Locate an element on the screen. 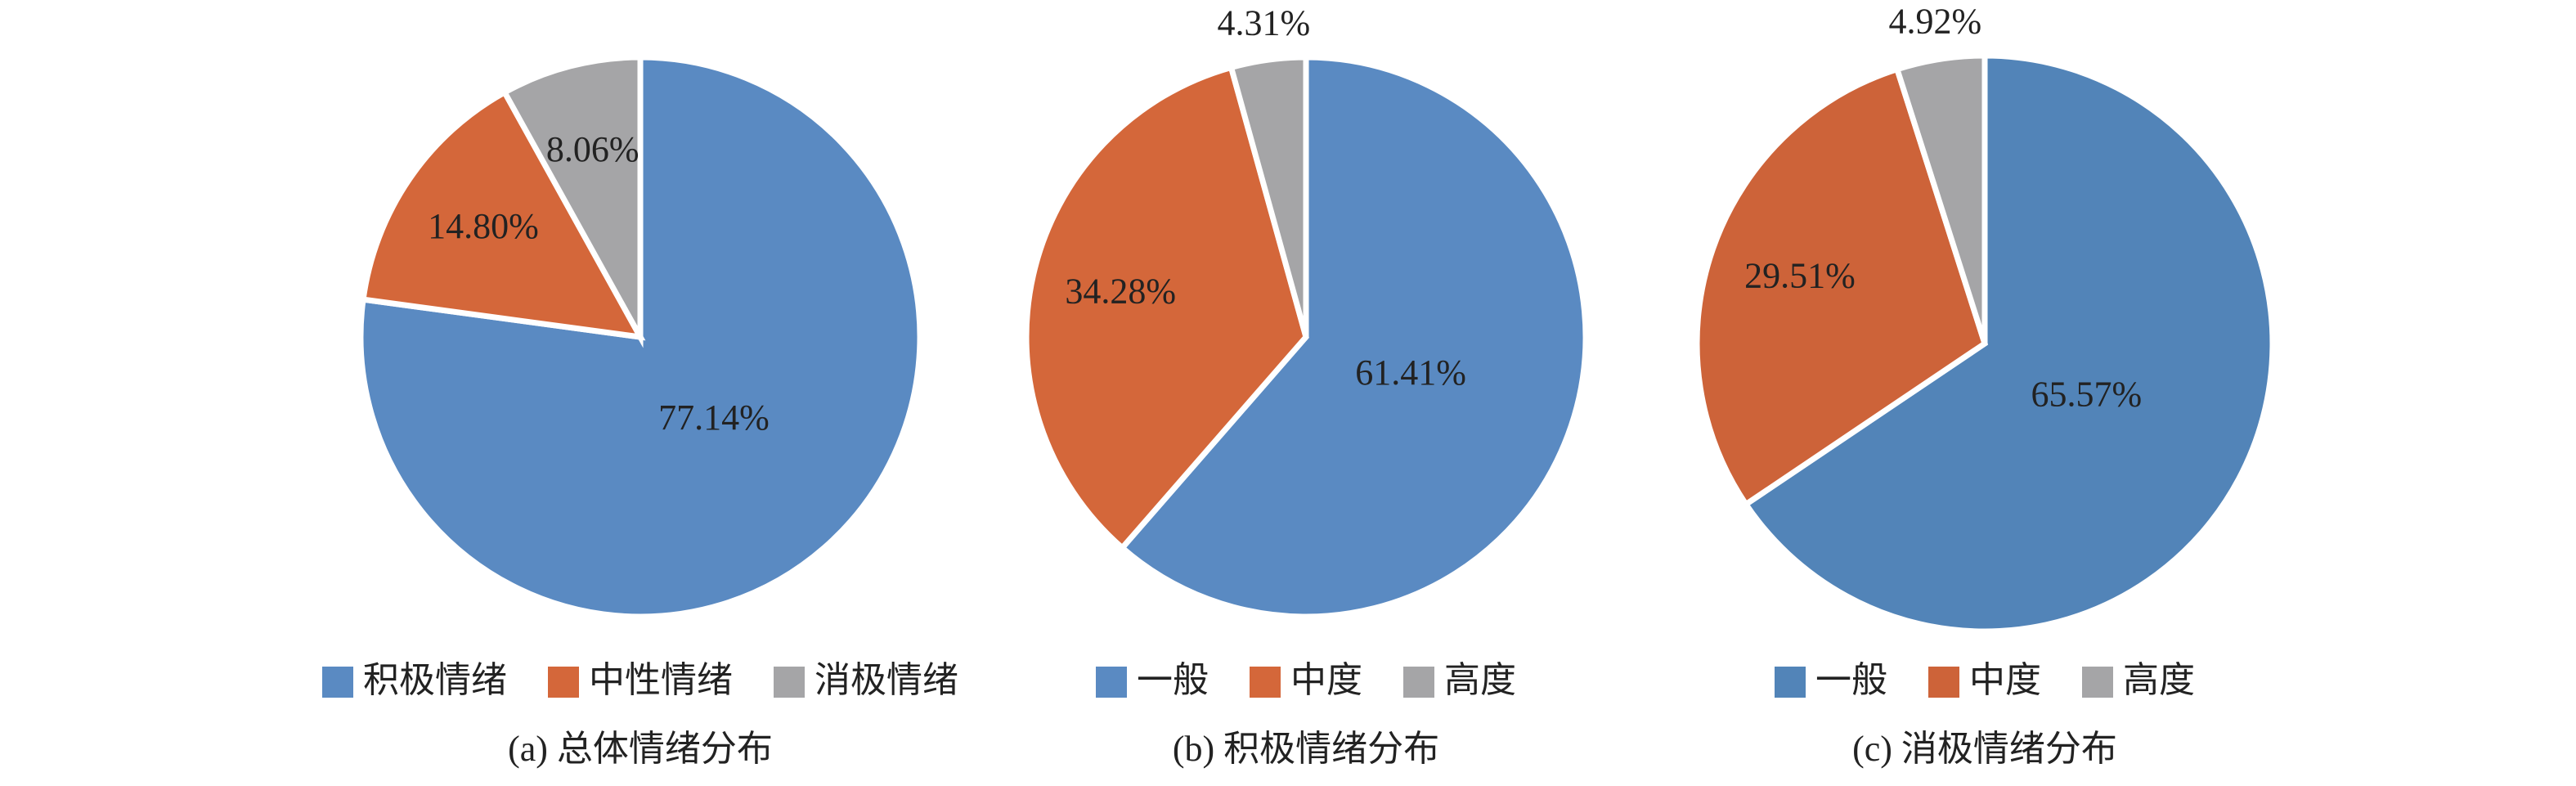 Image resolution: width=2576 pixels, height=786 pixels. legend-label: 中性情绪 is located at coordinates (661, 680).